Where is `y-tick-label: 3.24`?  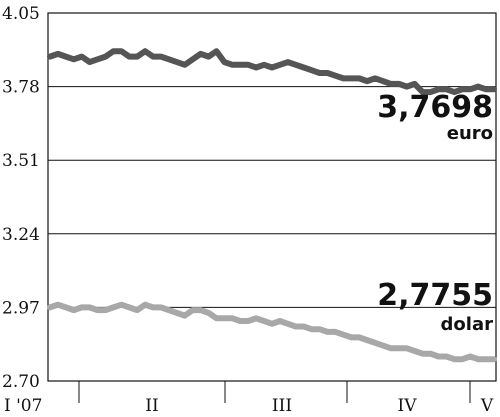
y-tick-label: 3.24 is located at coordinates (21, 235).